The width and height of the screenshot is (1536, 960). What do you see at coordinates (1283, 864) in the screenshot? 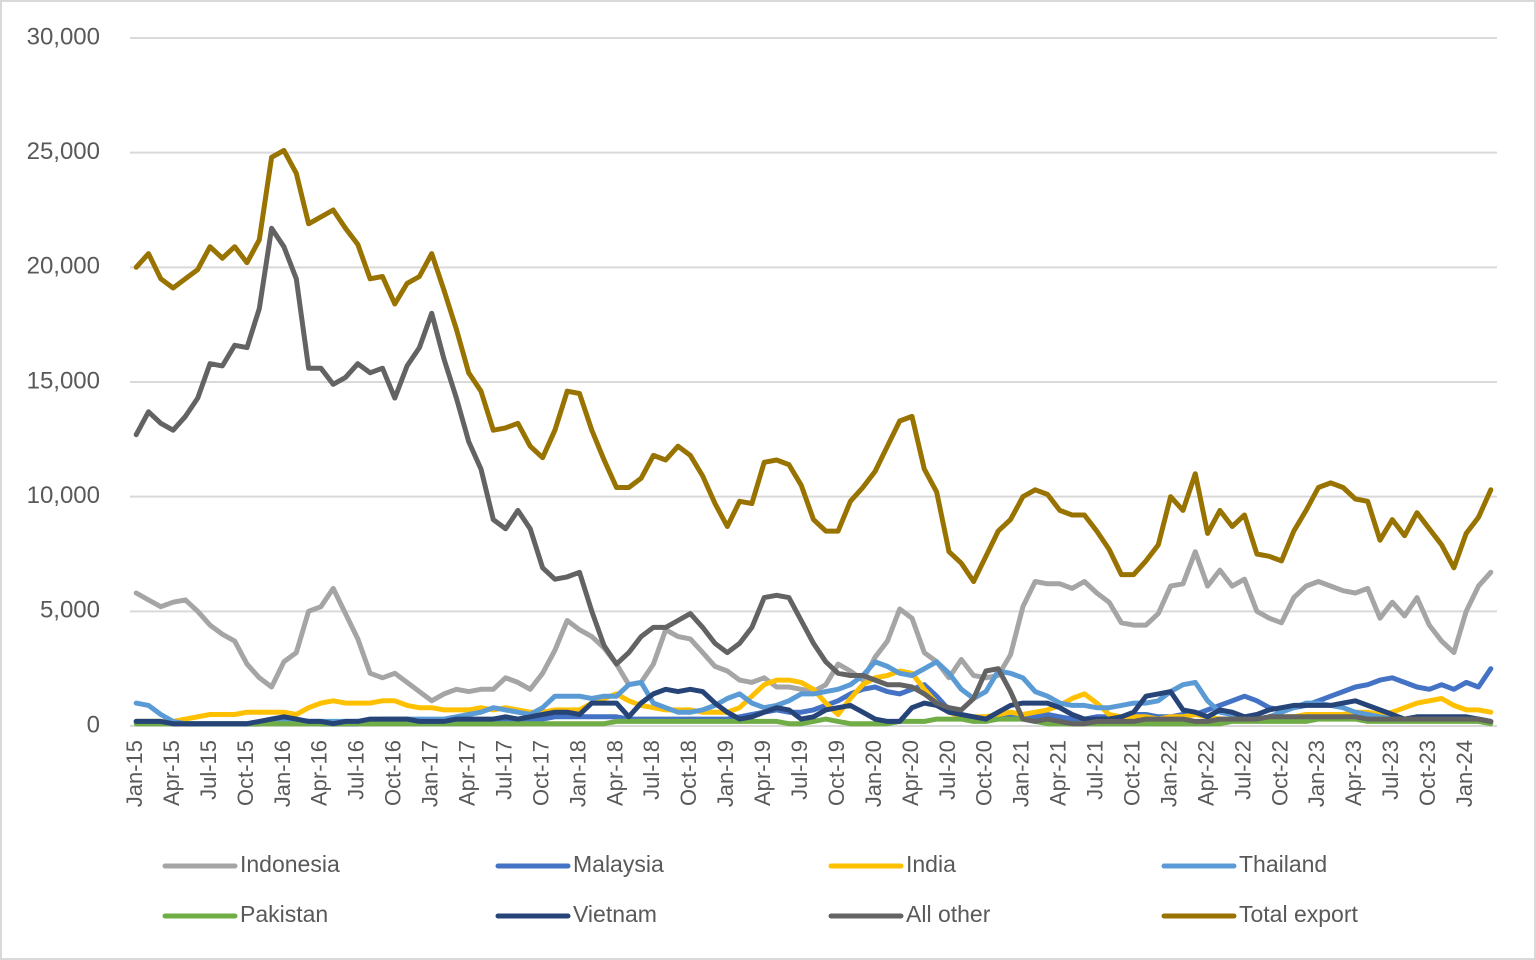
I see `legend-label: Thailand` at bounding box center [1283, 864].